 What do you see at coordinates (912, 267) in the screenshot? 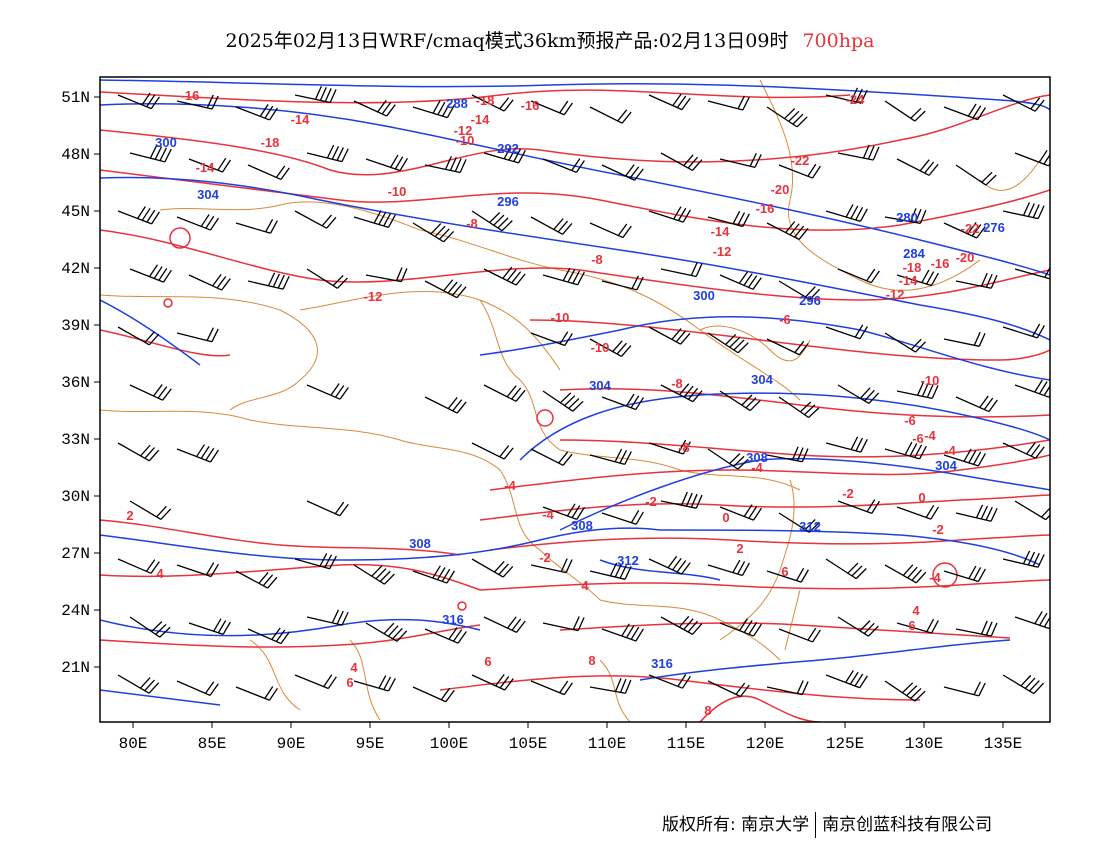
I see `temperature-label: -18` at bounding box center [912, 267].